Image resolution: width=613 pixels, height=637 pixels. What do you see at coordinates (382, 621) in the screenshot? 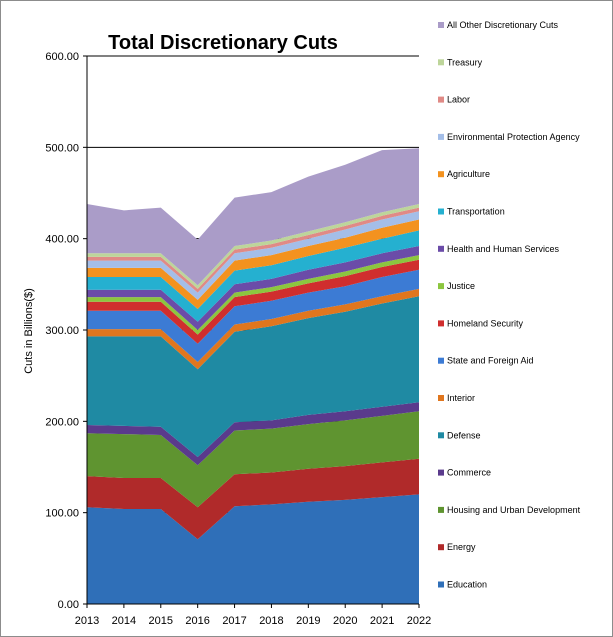
I see `x-tick-label: 2021` at bounding box center [382, 621].